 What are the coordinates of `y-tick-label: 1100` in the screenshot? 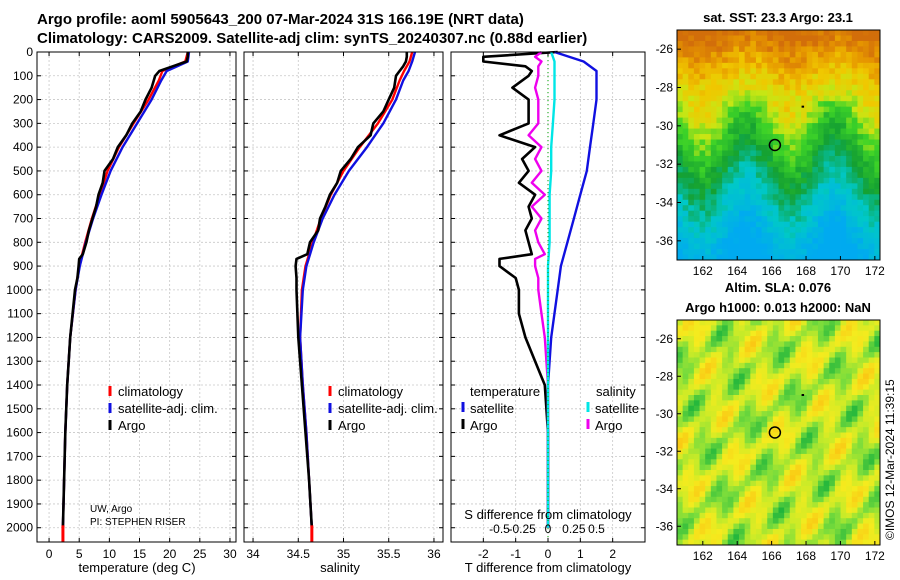 It's located at (20, 314).